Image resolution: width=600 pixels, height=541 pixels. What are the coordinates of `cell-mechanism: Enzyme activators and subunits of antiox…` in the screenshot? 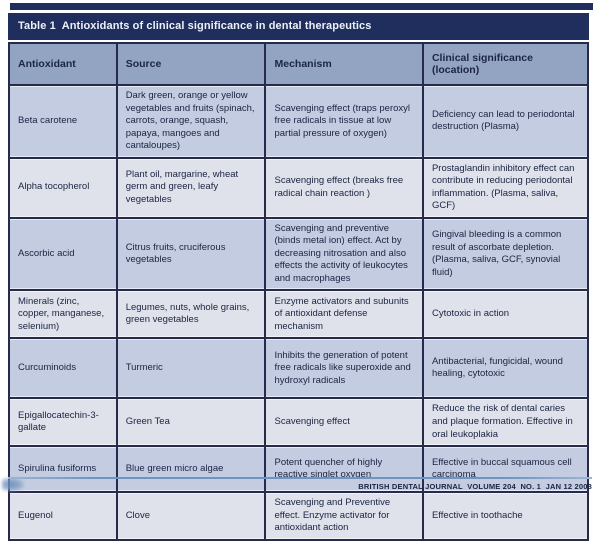 It's located at (344, 314).